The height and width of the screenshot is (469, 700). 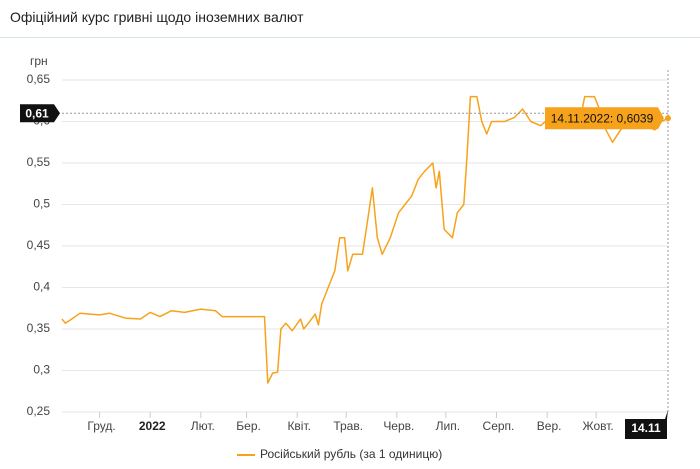 What do you see at coordinates (39, 162) in the screenshot?
I see `y-tick-label: 0,55` at bounding box center [39, 162].